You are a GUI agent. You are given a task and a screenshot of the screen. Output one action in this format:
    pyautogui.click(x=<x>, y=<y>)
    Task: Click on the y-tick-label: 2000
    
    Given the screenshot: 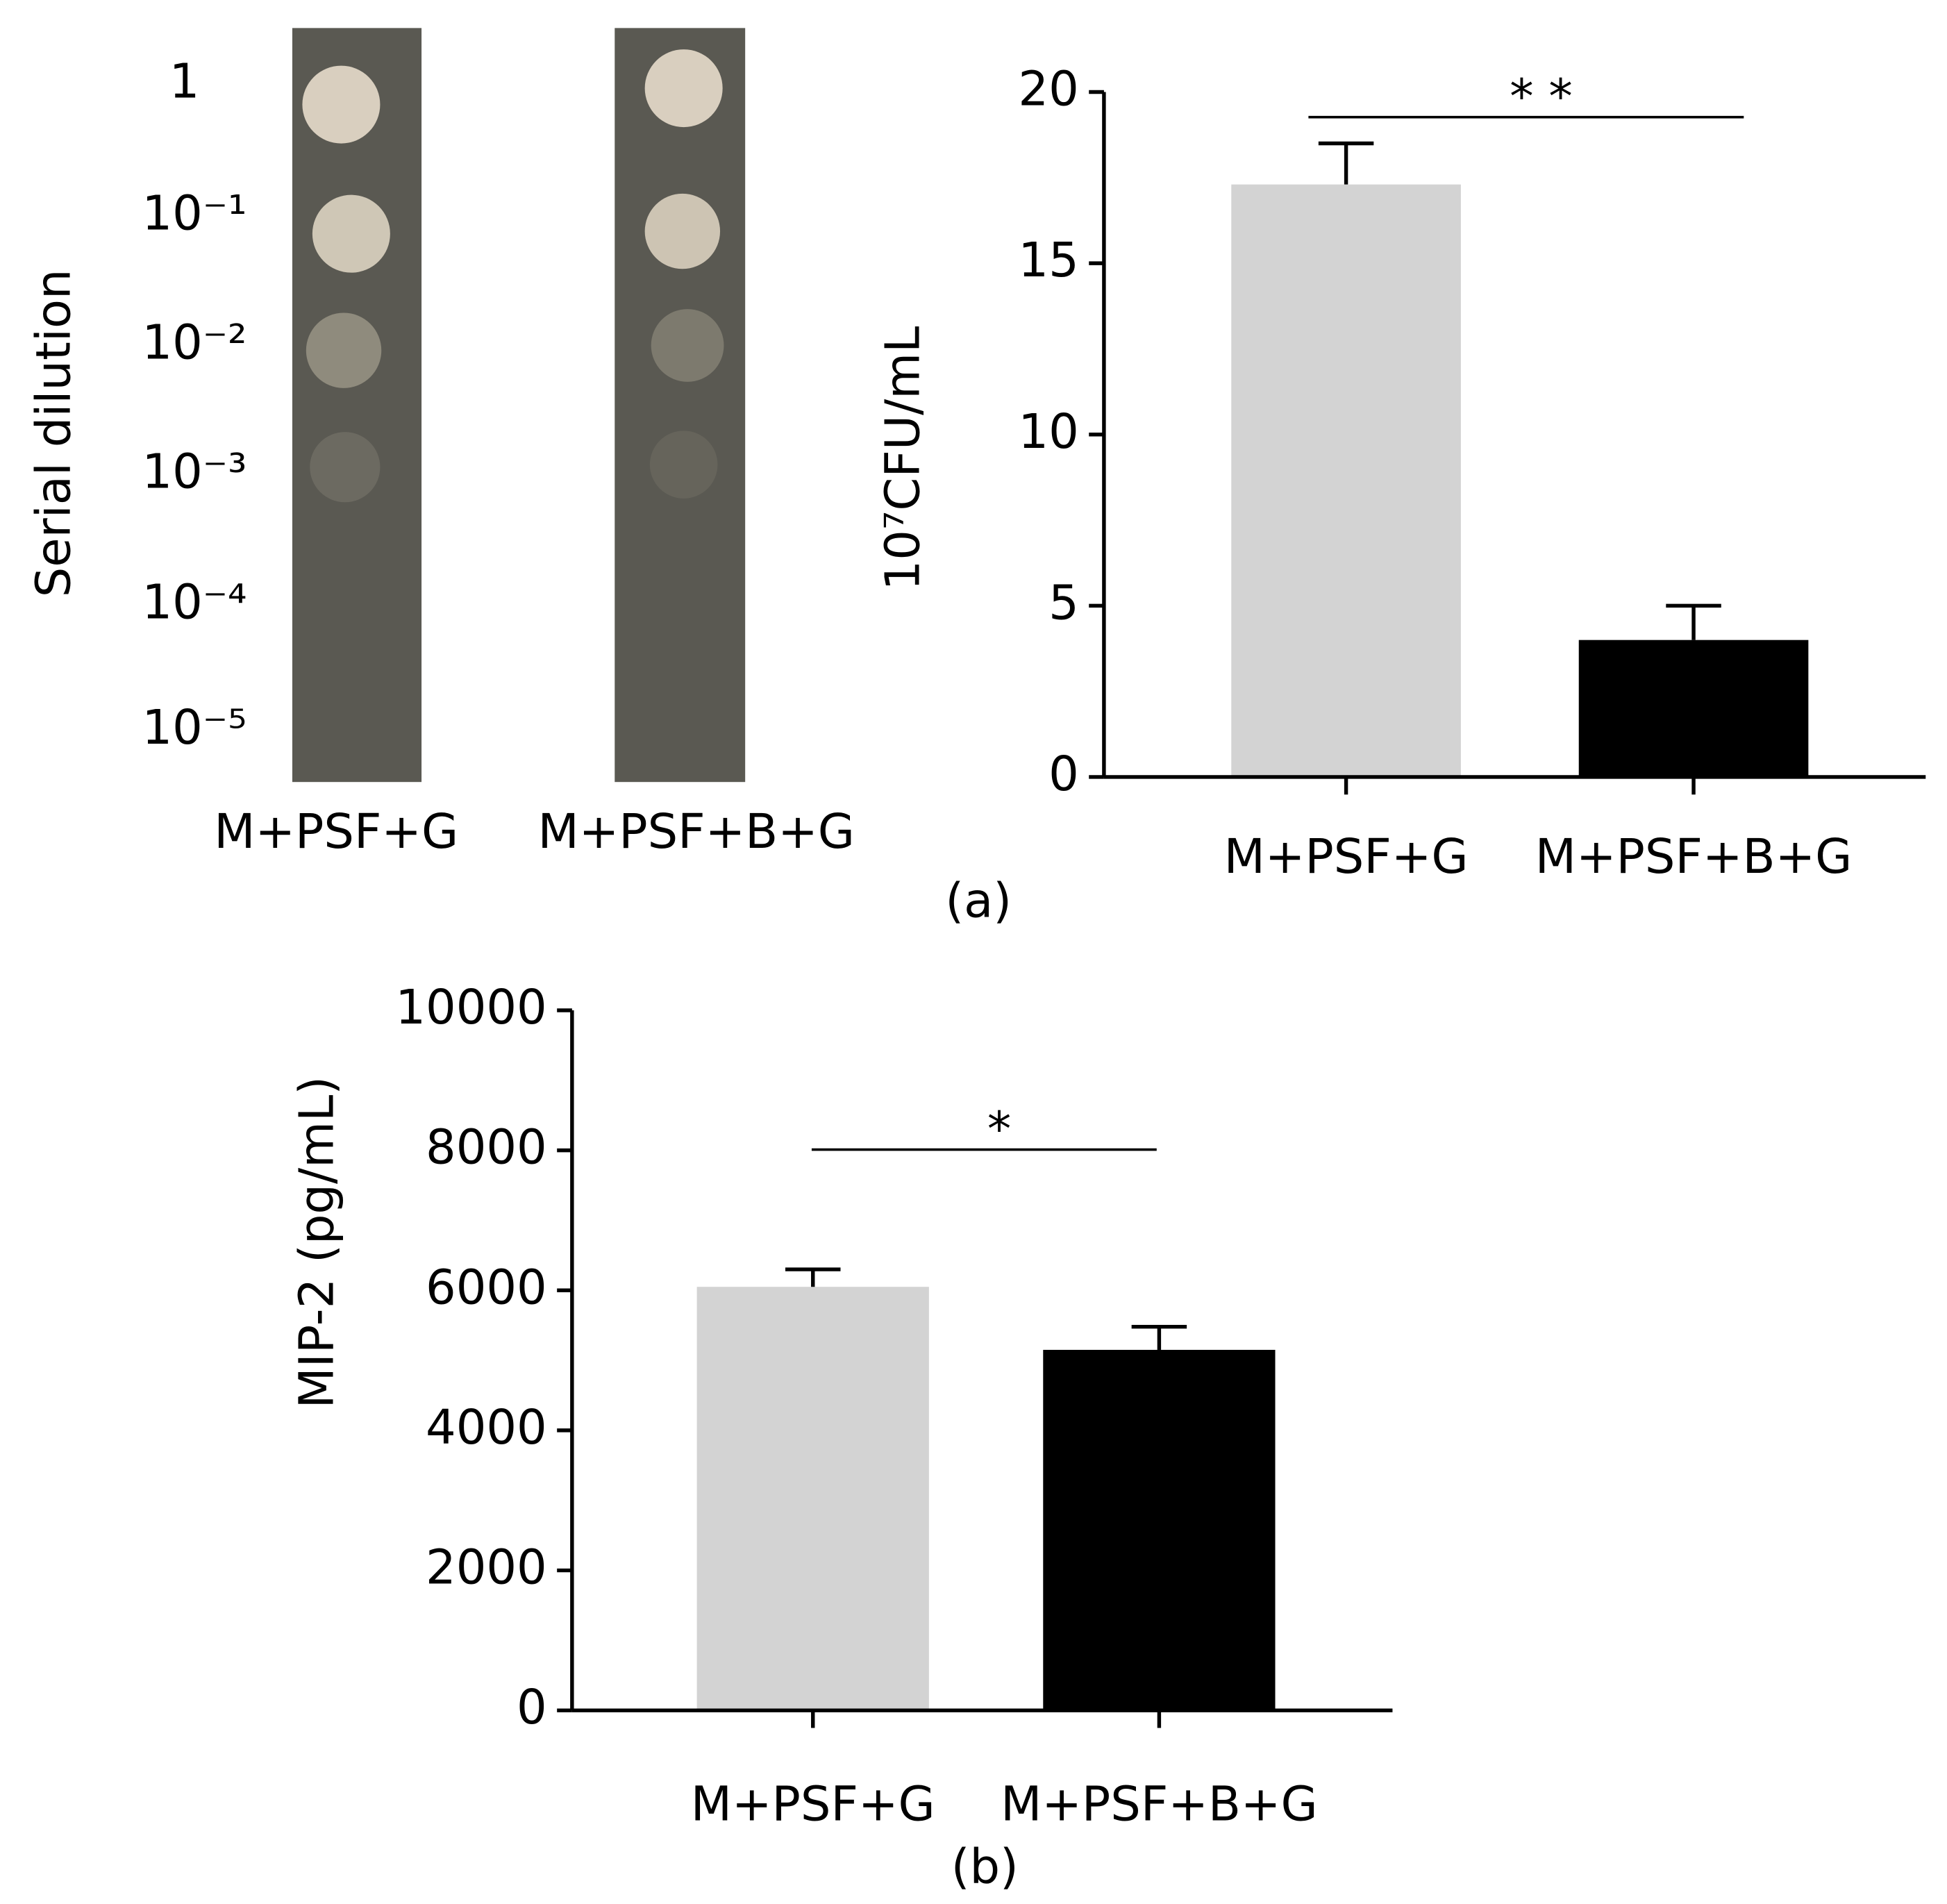 What is the action you would take?
    pyautogui.click(x=487, y=1568)
    